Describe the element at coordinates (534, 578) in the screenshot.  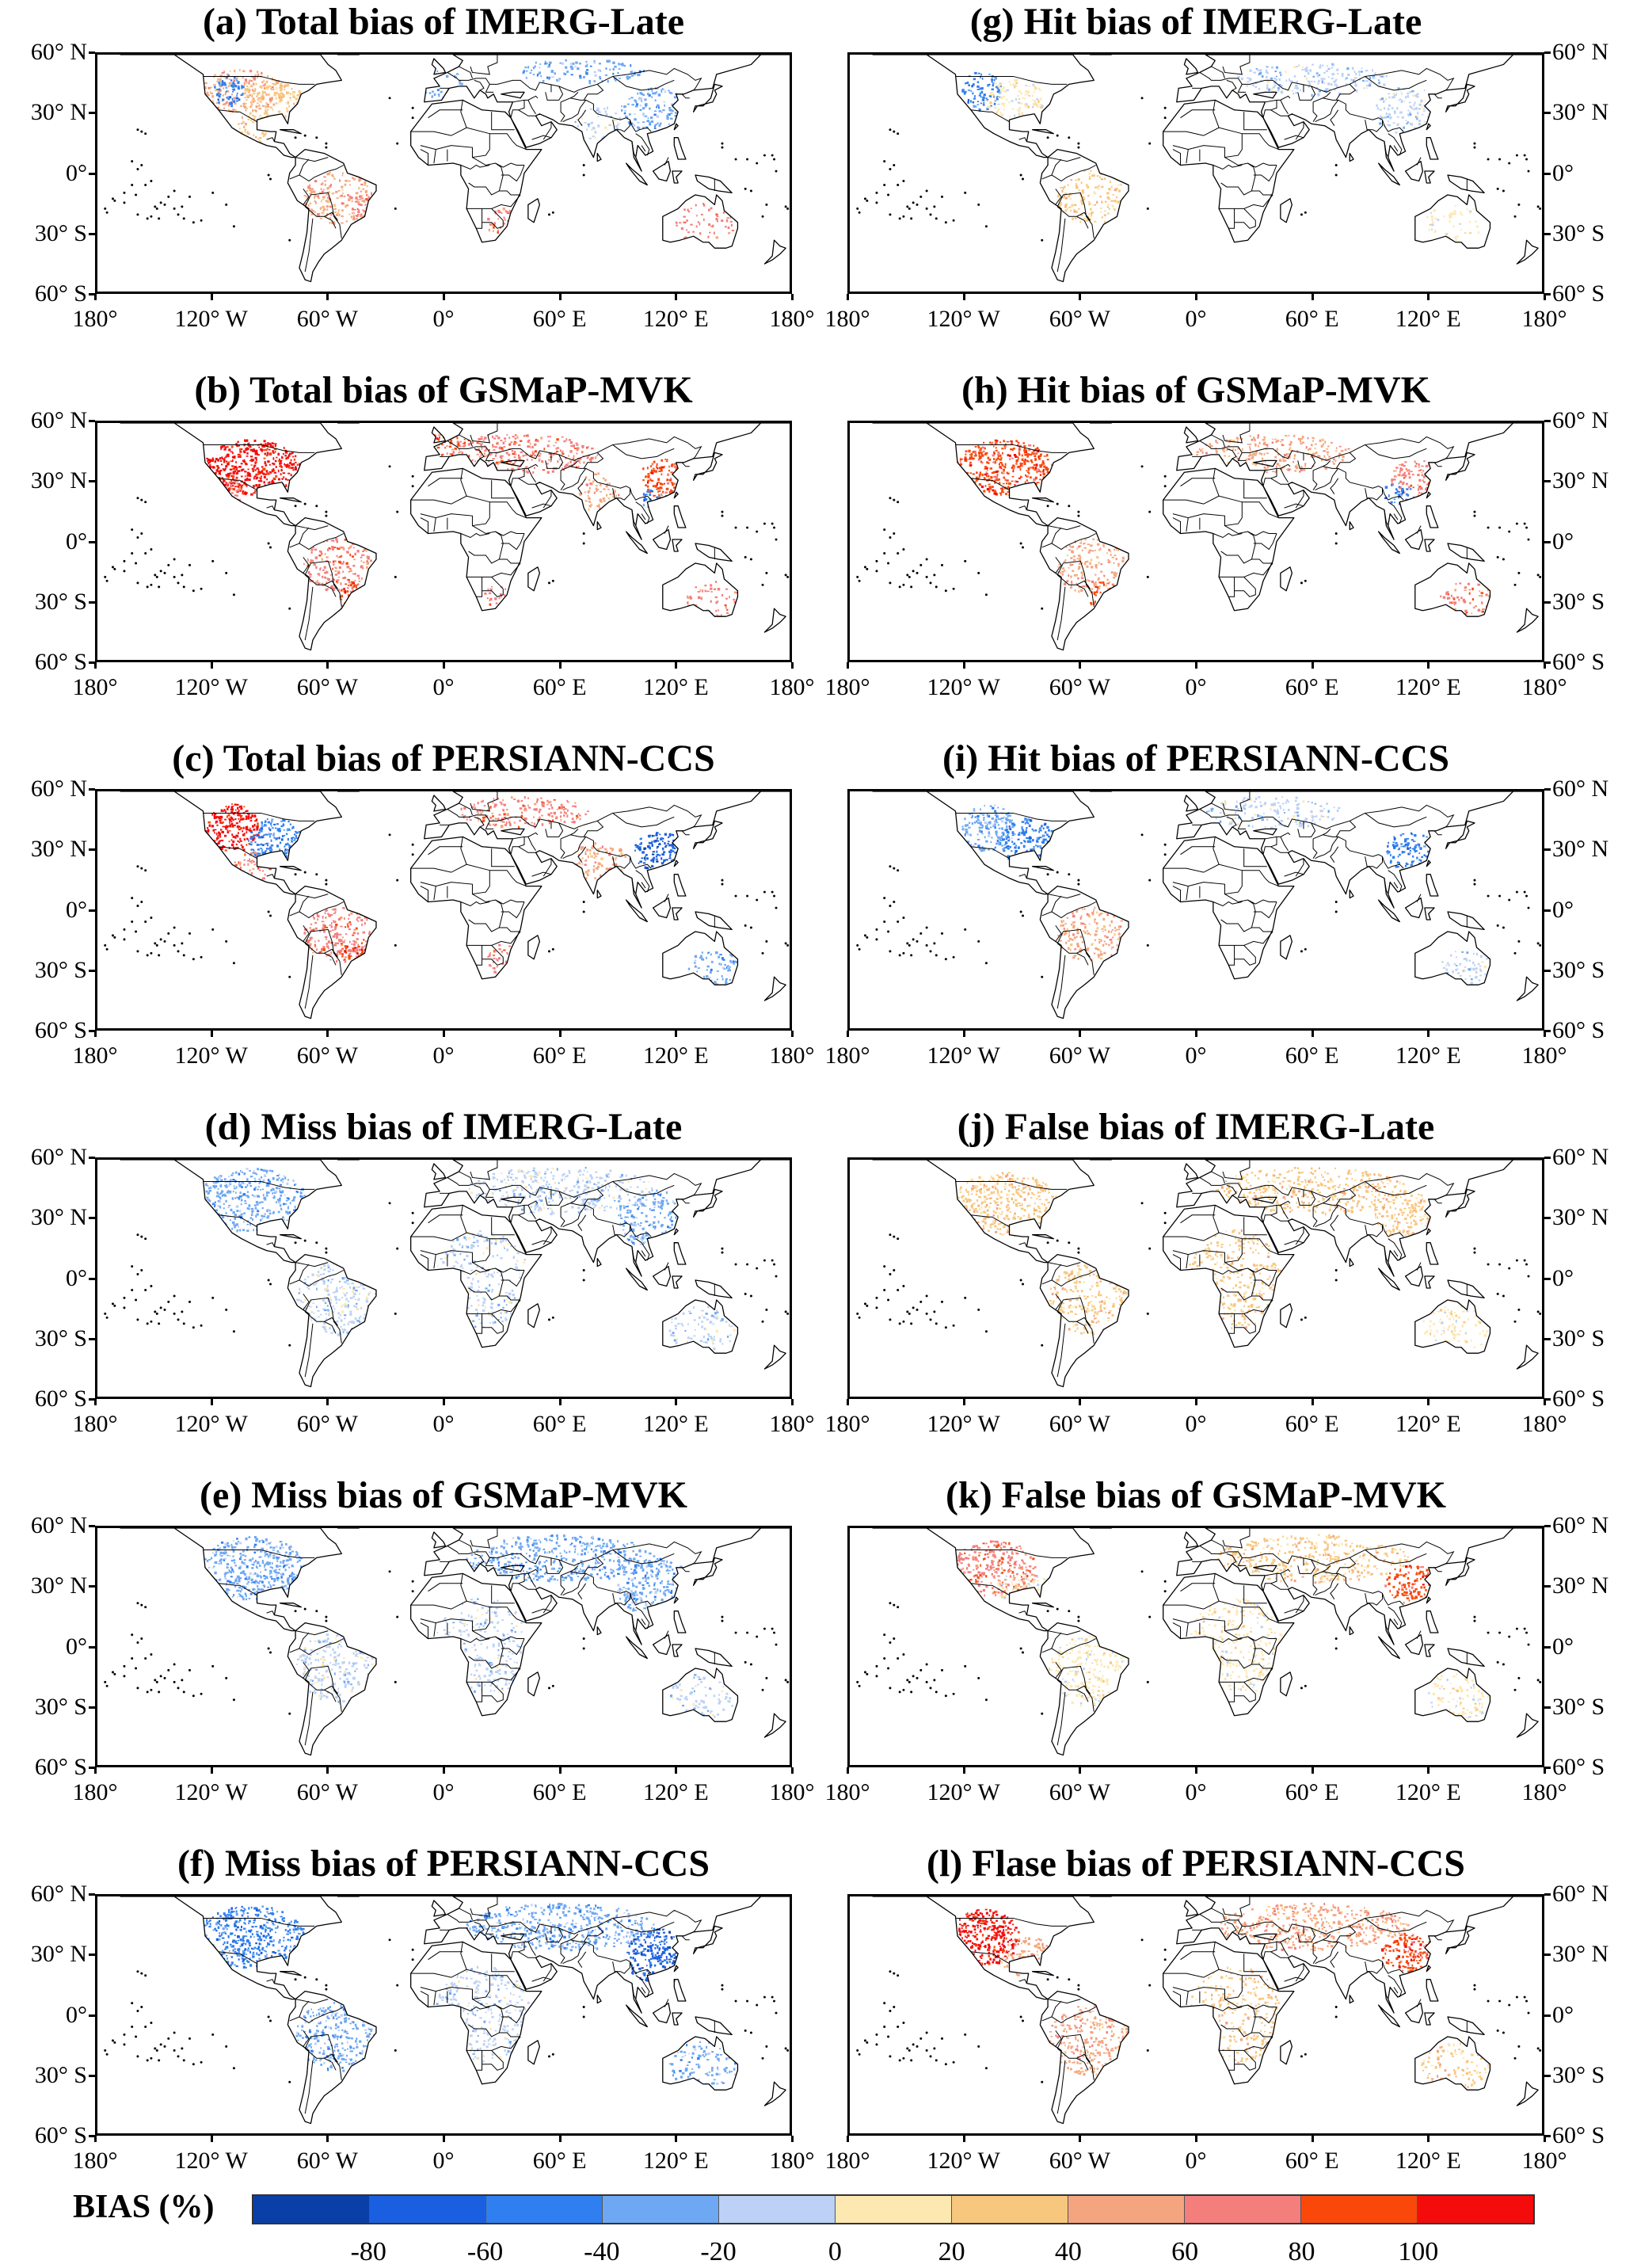
I see `landmass-madagascar` at that location.